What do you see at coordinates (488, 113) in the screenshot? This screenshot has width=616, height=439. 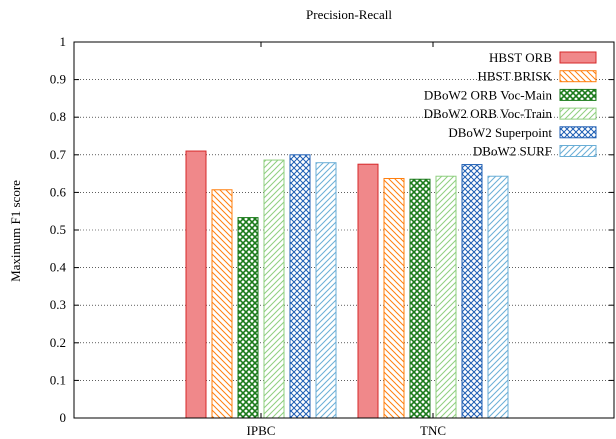 I see `legend-label: DBoW2 ORB Voc-Train` at bounding box center [488, 113].